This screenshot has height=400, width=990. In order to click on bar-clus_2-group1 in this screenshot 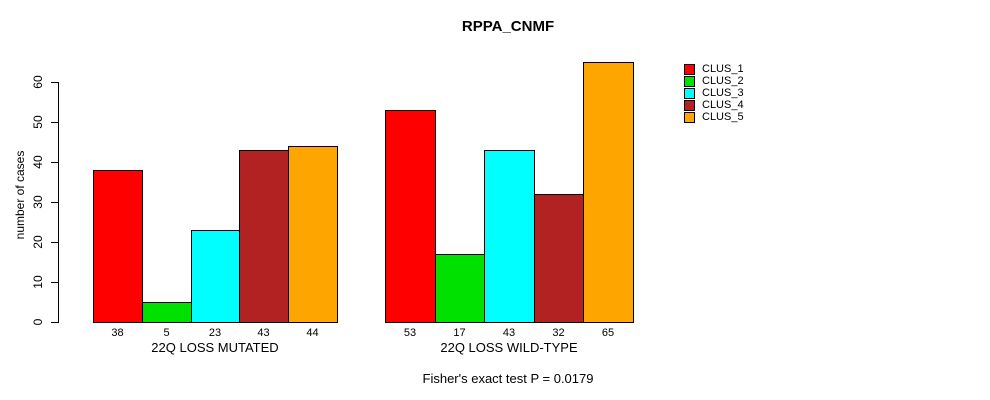, I will do `click(167, 312)`.